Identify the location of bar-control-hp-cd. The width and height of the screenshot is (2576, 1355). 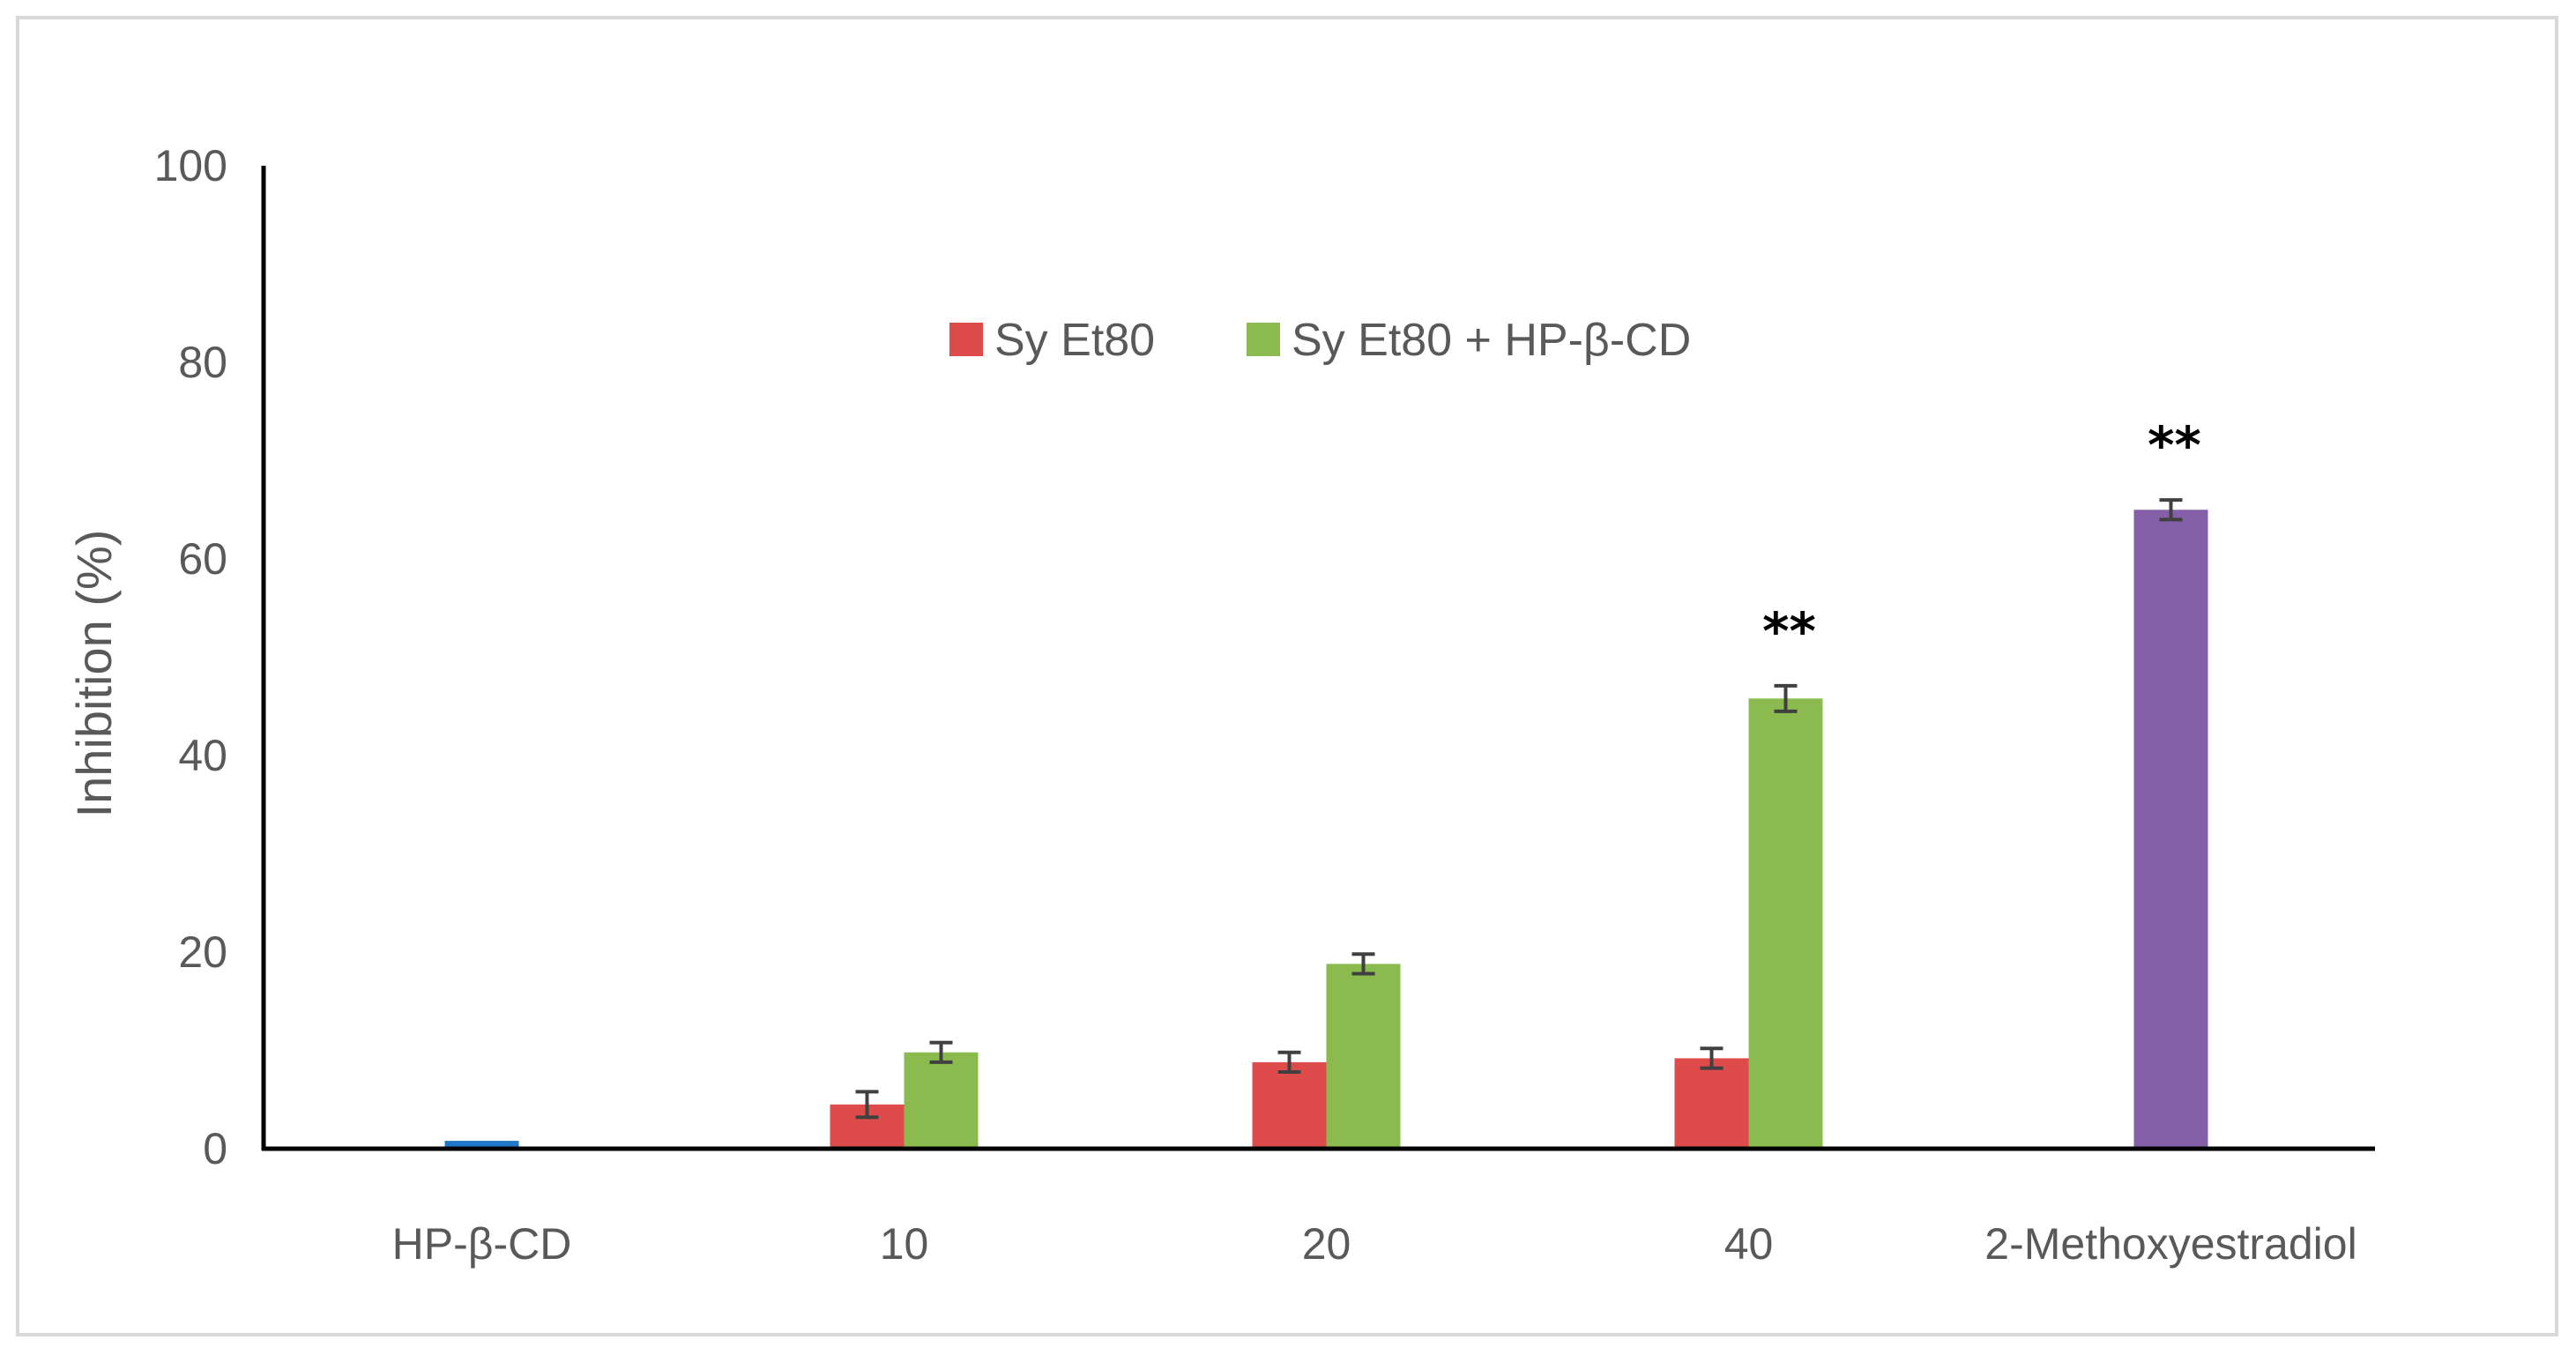
(482, 1145).